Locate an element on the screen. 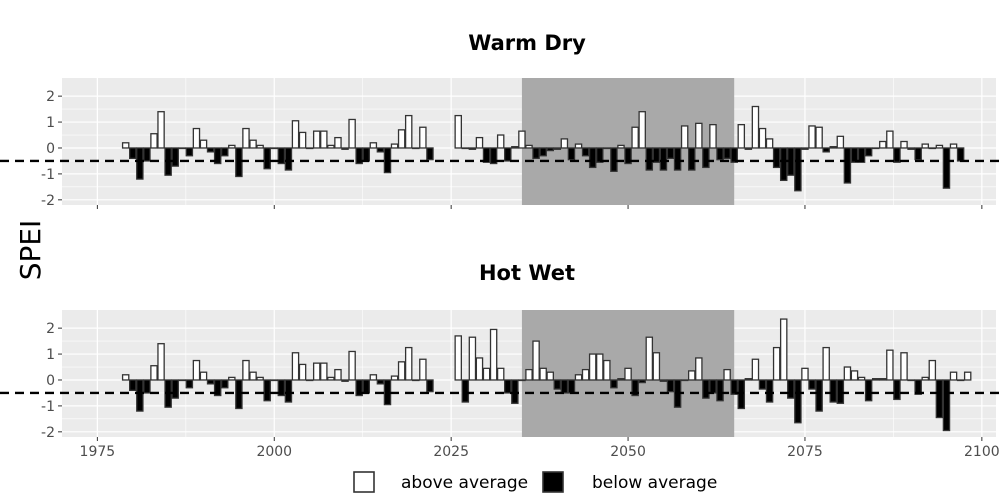 The image size is (1000, 500). bar-below-2070 is located at coordinates (769, 391).